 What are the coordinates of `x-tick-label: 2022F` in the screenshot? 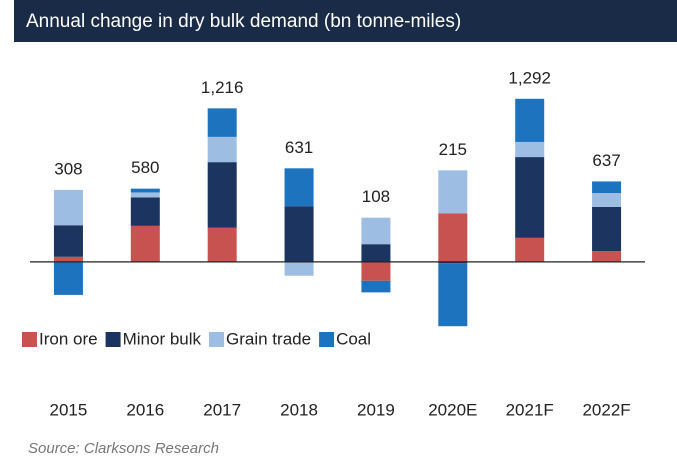 It's located at (606, 409).